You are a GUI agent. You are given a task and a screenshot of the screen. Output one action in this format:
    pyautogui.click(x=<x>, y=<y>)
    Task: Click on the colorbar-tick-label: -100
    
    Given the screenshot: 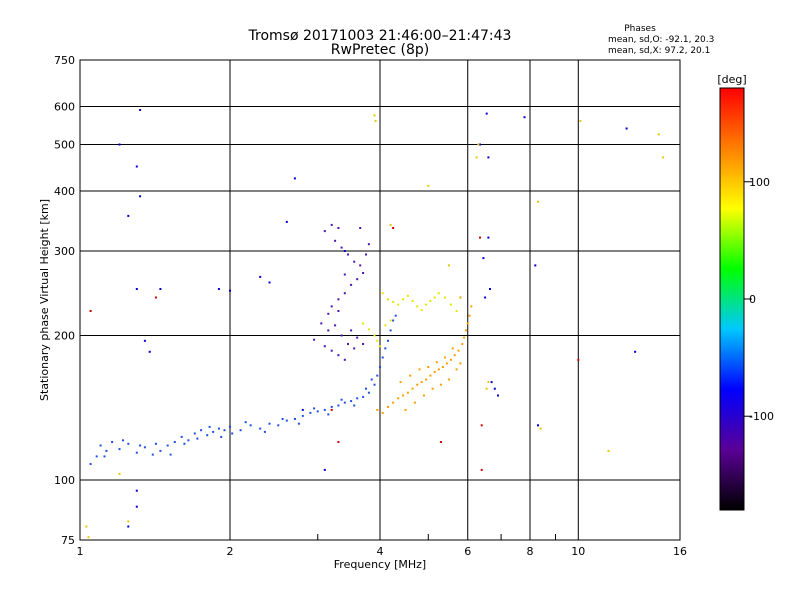 What is the action you would take?
    pyautogui.click(x=761, y=416)
    